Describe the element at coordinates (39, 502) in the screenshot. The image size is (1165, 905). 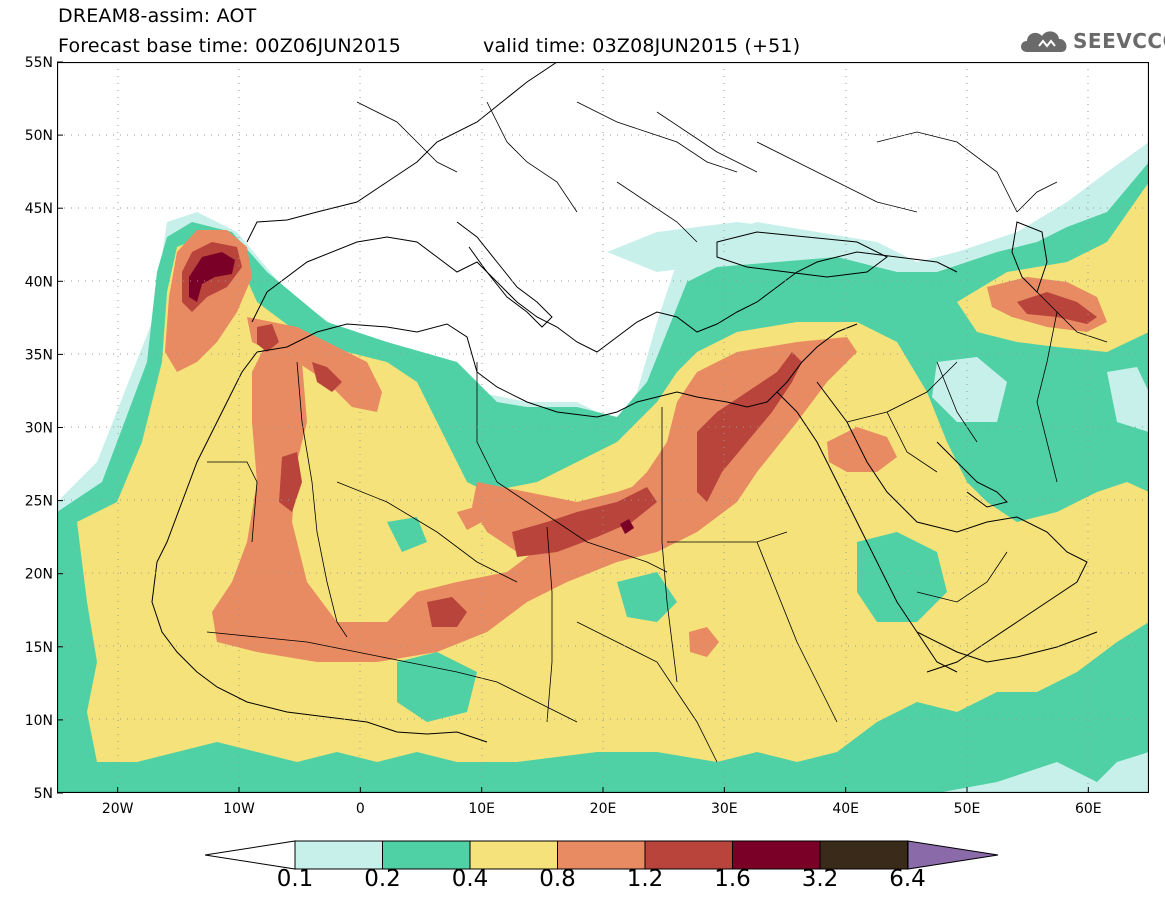
I see `lat-tick-label: 25N` at that location.